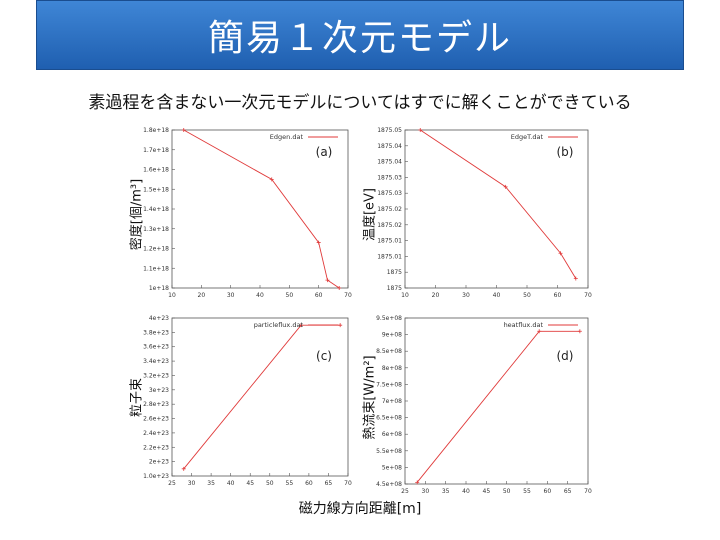  Describe the element at coordinates (192, 483) in the screenshot. I see `xtick-label-c: 30` at that location.